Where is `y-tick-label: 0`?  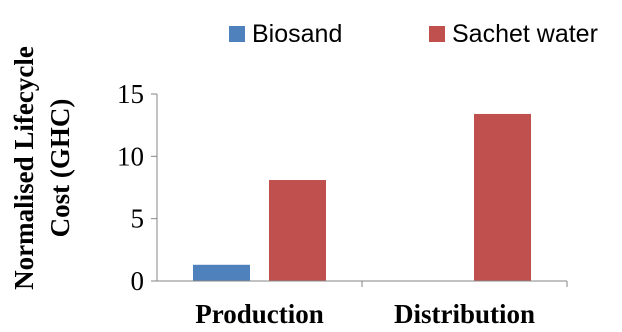 y-tick-label: 0 is located at coordinates (138, 281).